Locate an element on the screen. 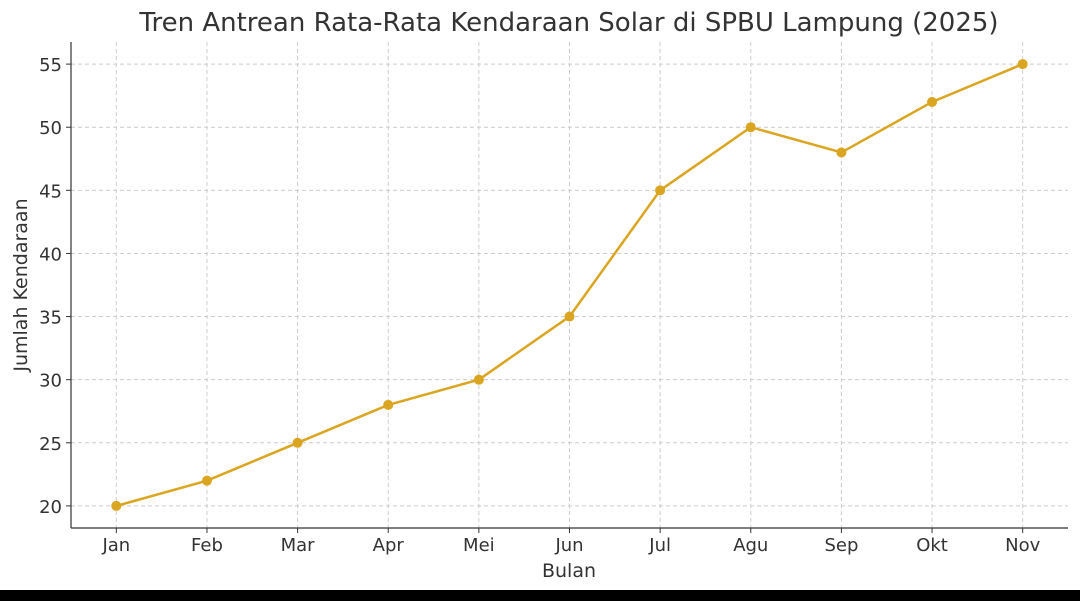  y-tick-label: 55 is located at coordinates (50, 65).